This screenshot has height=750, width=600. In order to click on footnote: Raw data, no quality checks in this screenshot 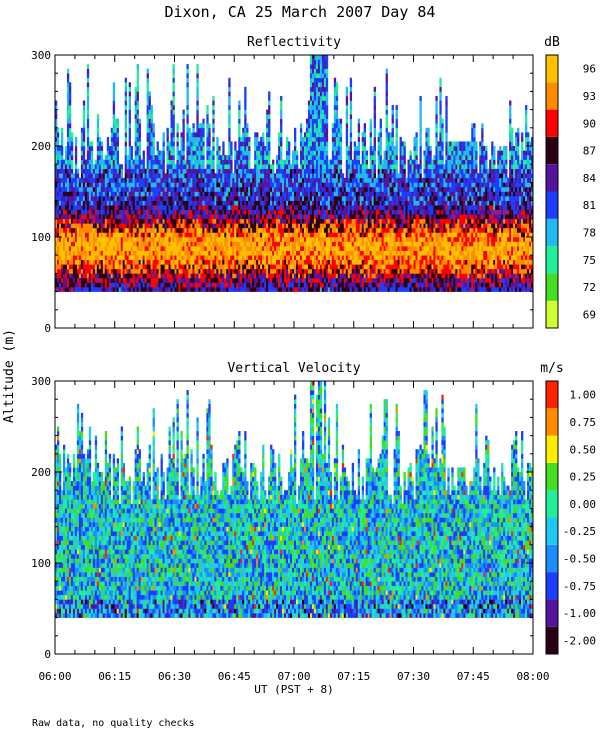, I will do `click(113, 723)`.